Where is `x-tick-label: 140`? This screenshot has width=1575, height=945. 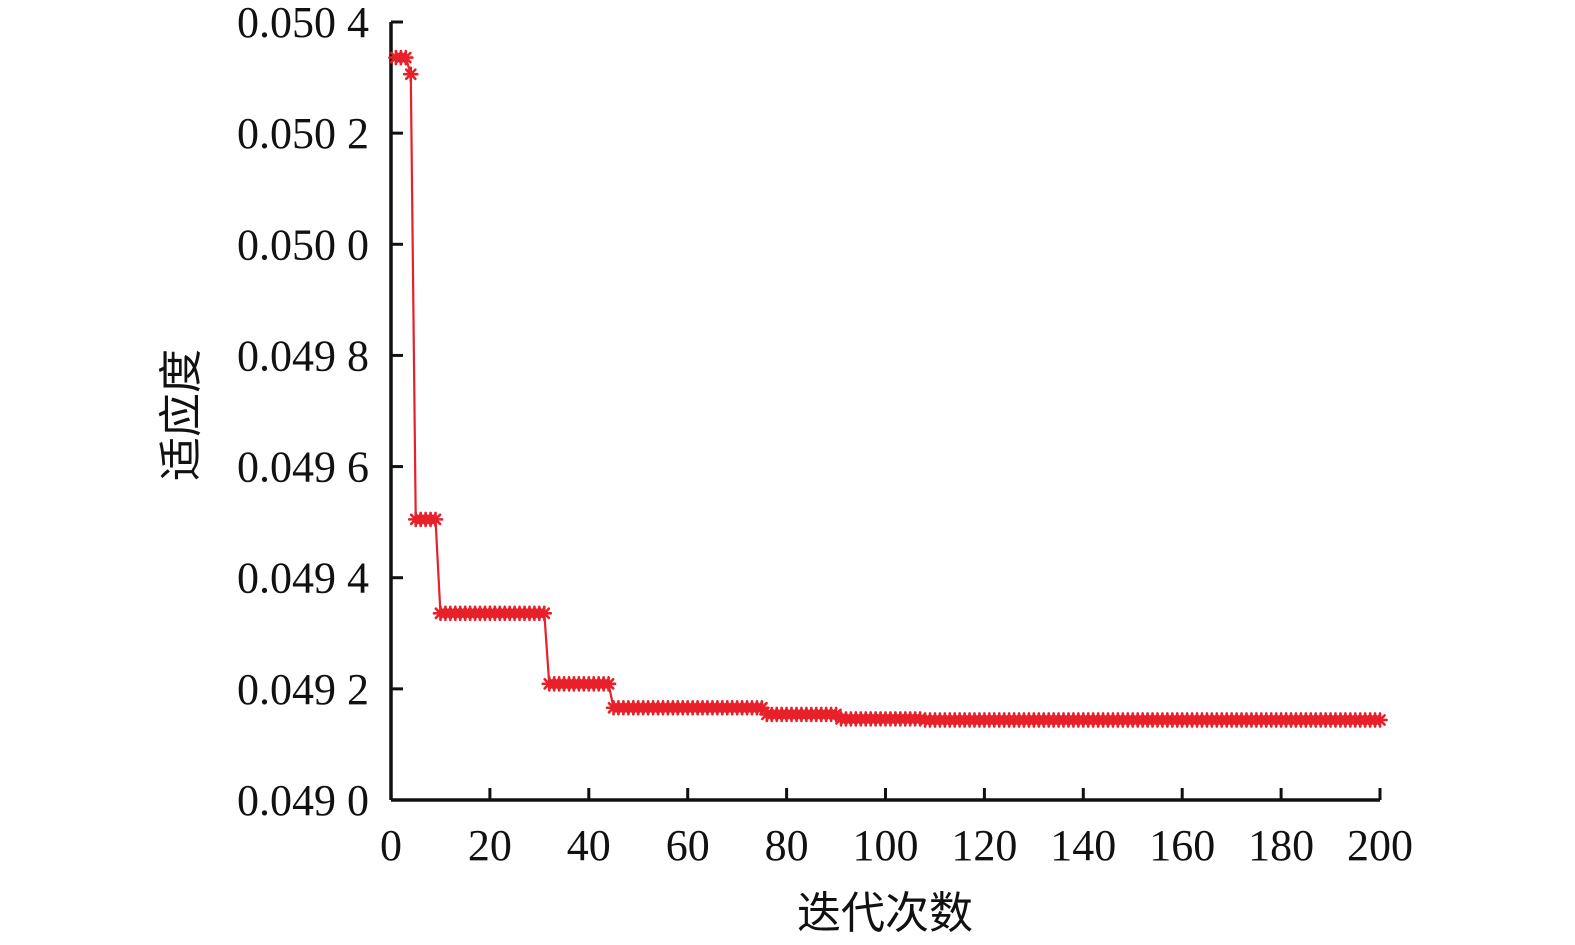 x-tick-label: 140 is located at coordinates (1083, 845).